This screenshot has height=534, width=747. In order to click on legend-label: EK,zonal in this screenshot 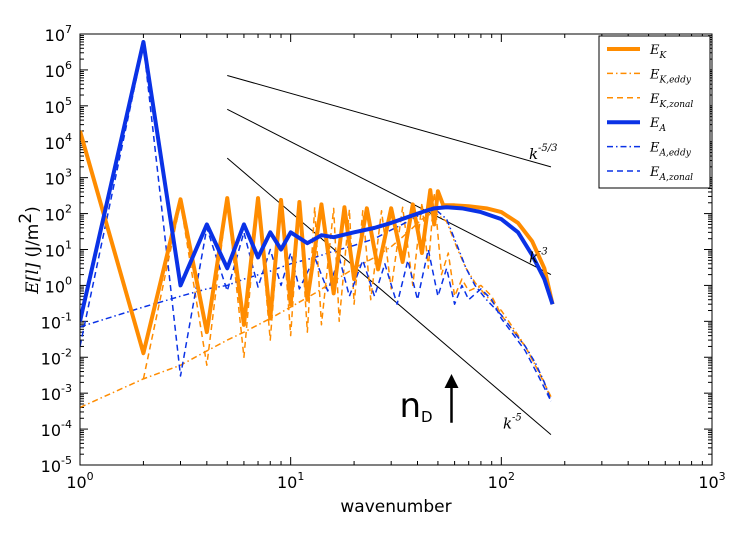, I will do `click(671, 101)`.